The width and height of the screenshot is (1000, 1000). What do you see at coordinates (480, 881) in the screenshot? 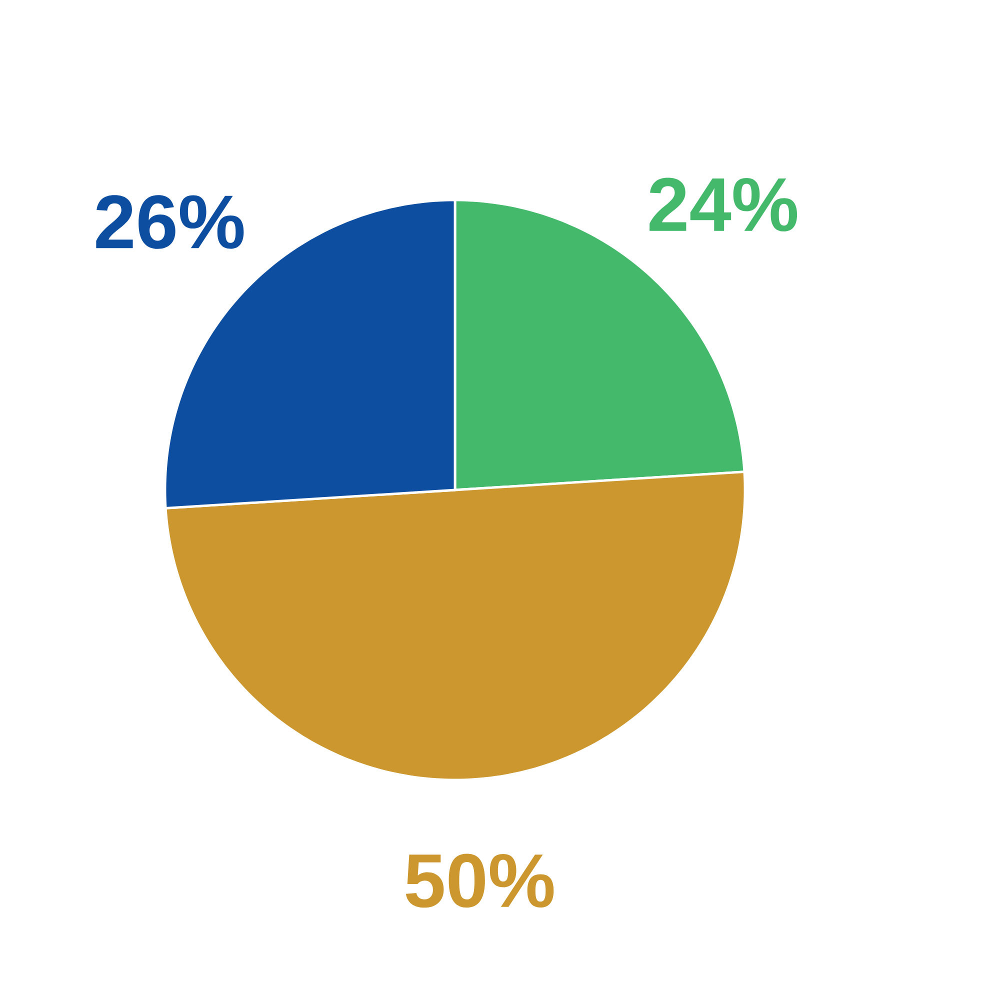
I see `data-label: 50%` at bounding box center [480, 881].